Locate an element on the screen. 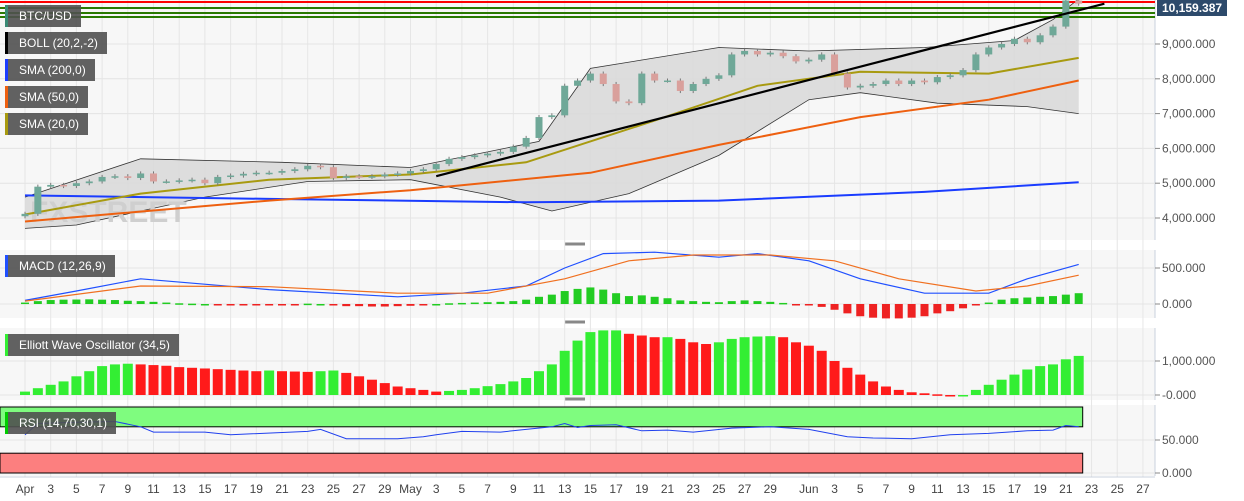 This screenshot has height=501, width=1244. legend-rsi: RSI (14,70,30,1) is located at coordinates (61, 423).